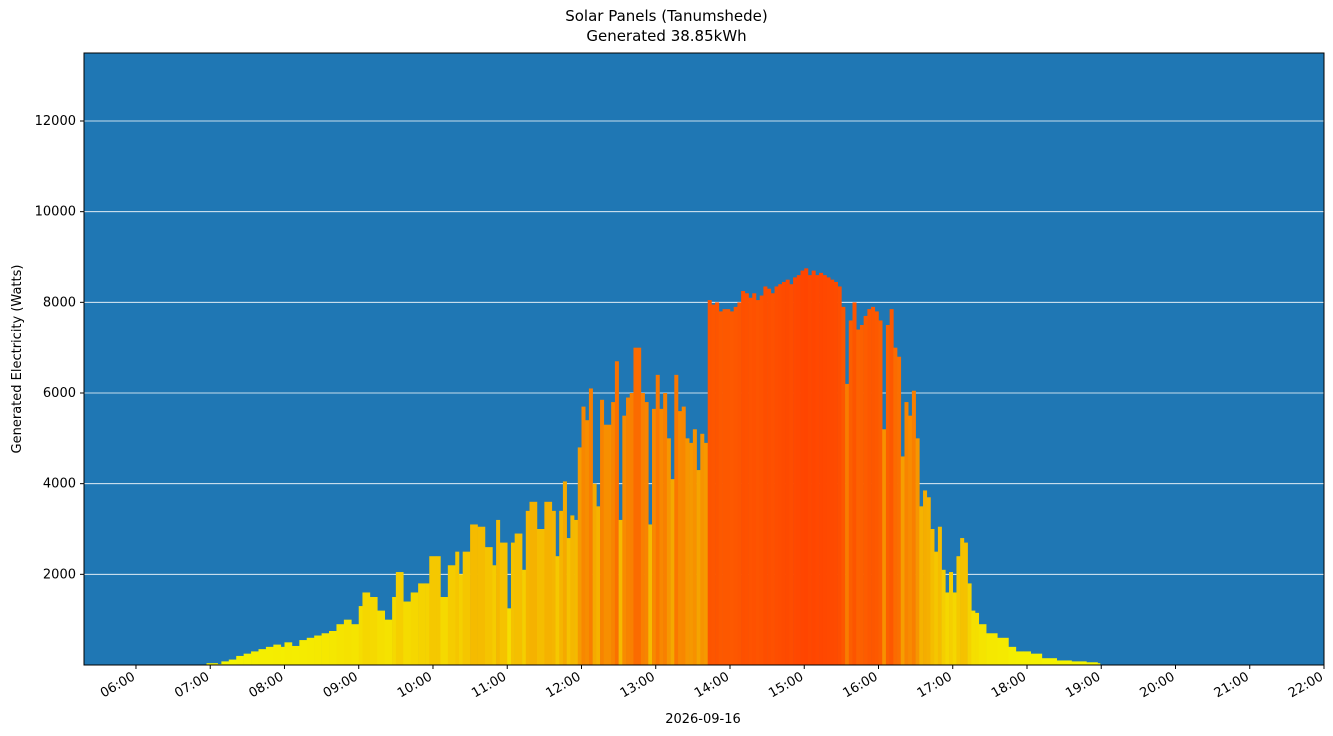 This screenshot has width=1333, height=736. I want to click on y-tick-label: 8000, so click(59, 302).